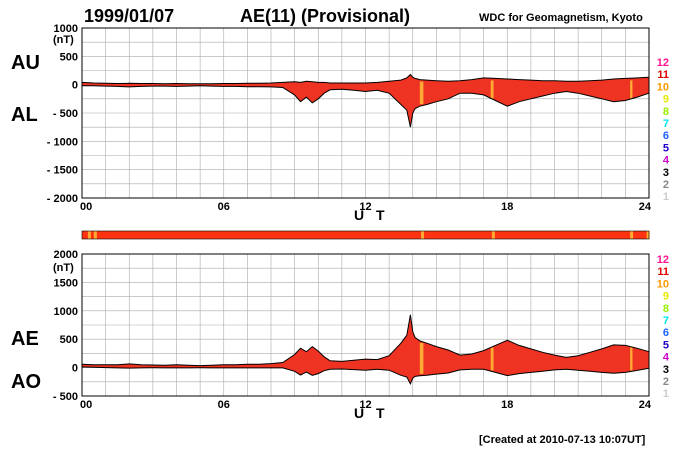 This screenshot has height=450, width=700. Describe the element at coordinates (371, 215) in the screenshot. I see `au-al-x-axis-label: U T` at that location.